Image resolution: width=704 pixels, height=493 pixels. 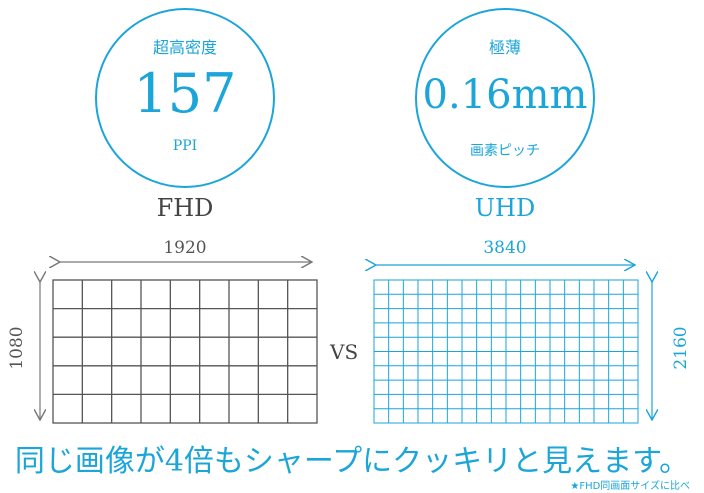 What do you see at coordinates (505, 151) in the screenshot?
I see `pixel-pitch-label: 画素ピッチ` at bounding box center [505, 151].